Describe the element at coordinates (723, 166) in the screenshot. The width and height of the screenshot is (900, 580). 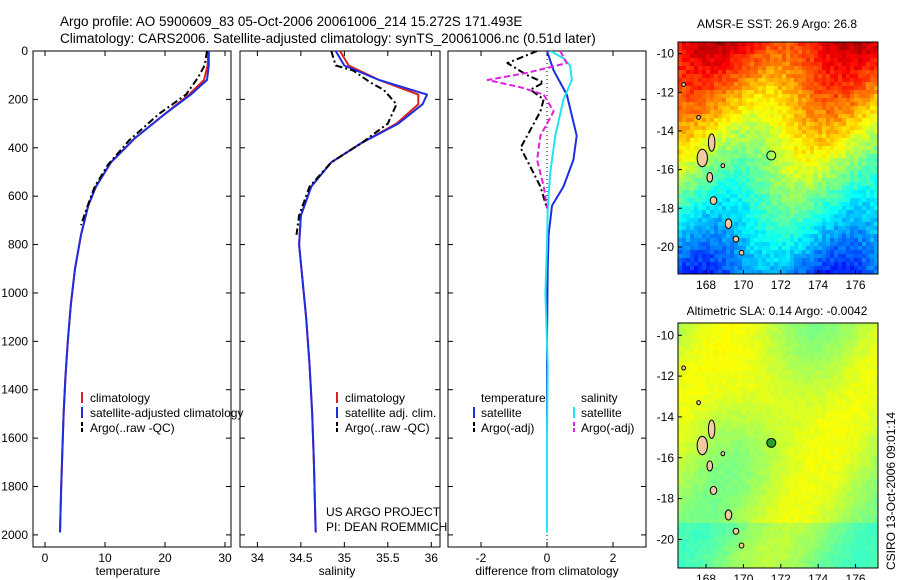
I see `island-outline` at that location.